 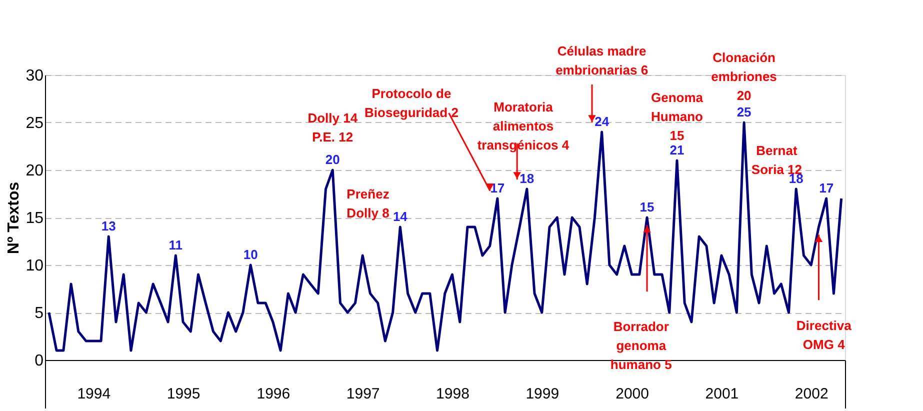 What do you see at coordinates (400, 216) in the screenshot?
I see `data-label: 14` at bounding box center [400, 216].